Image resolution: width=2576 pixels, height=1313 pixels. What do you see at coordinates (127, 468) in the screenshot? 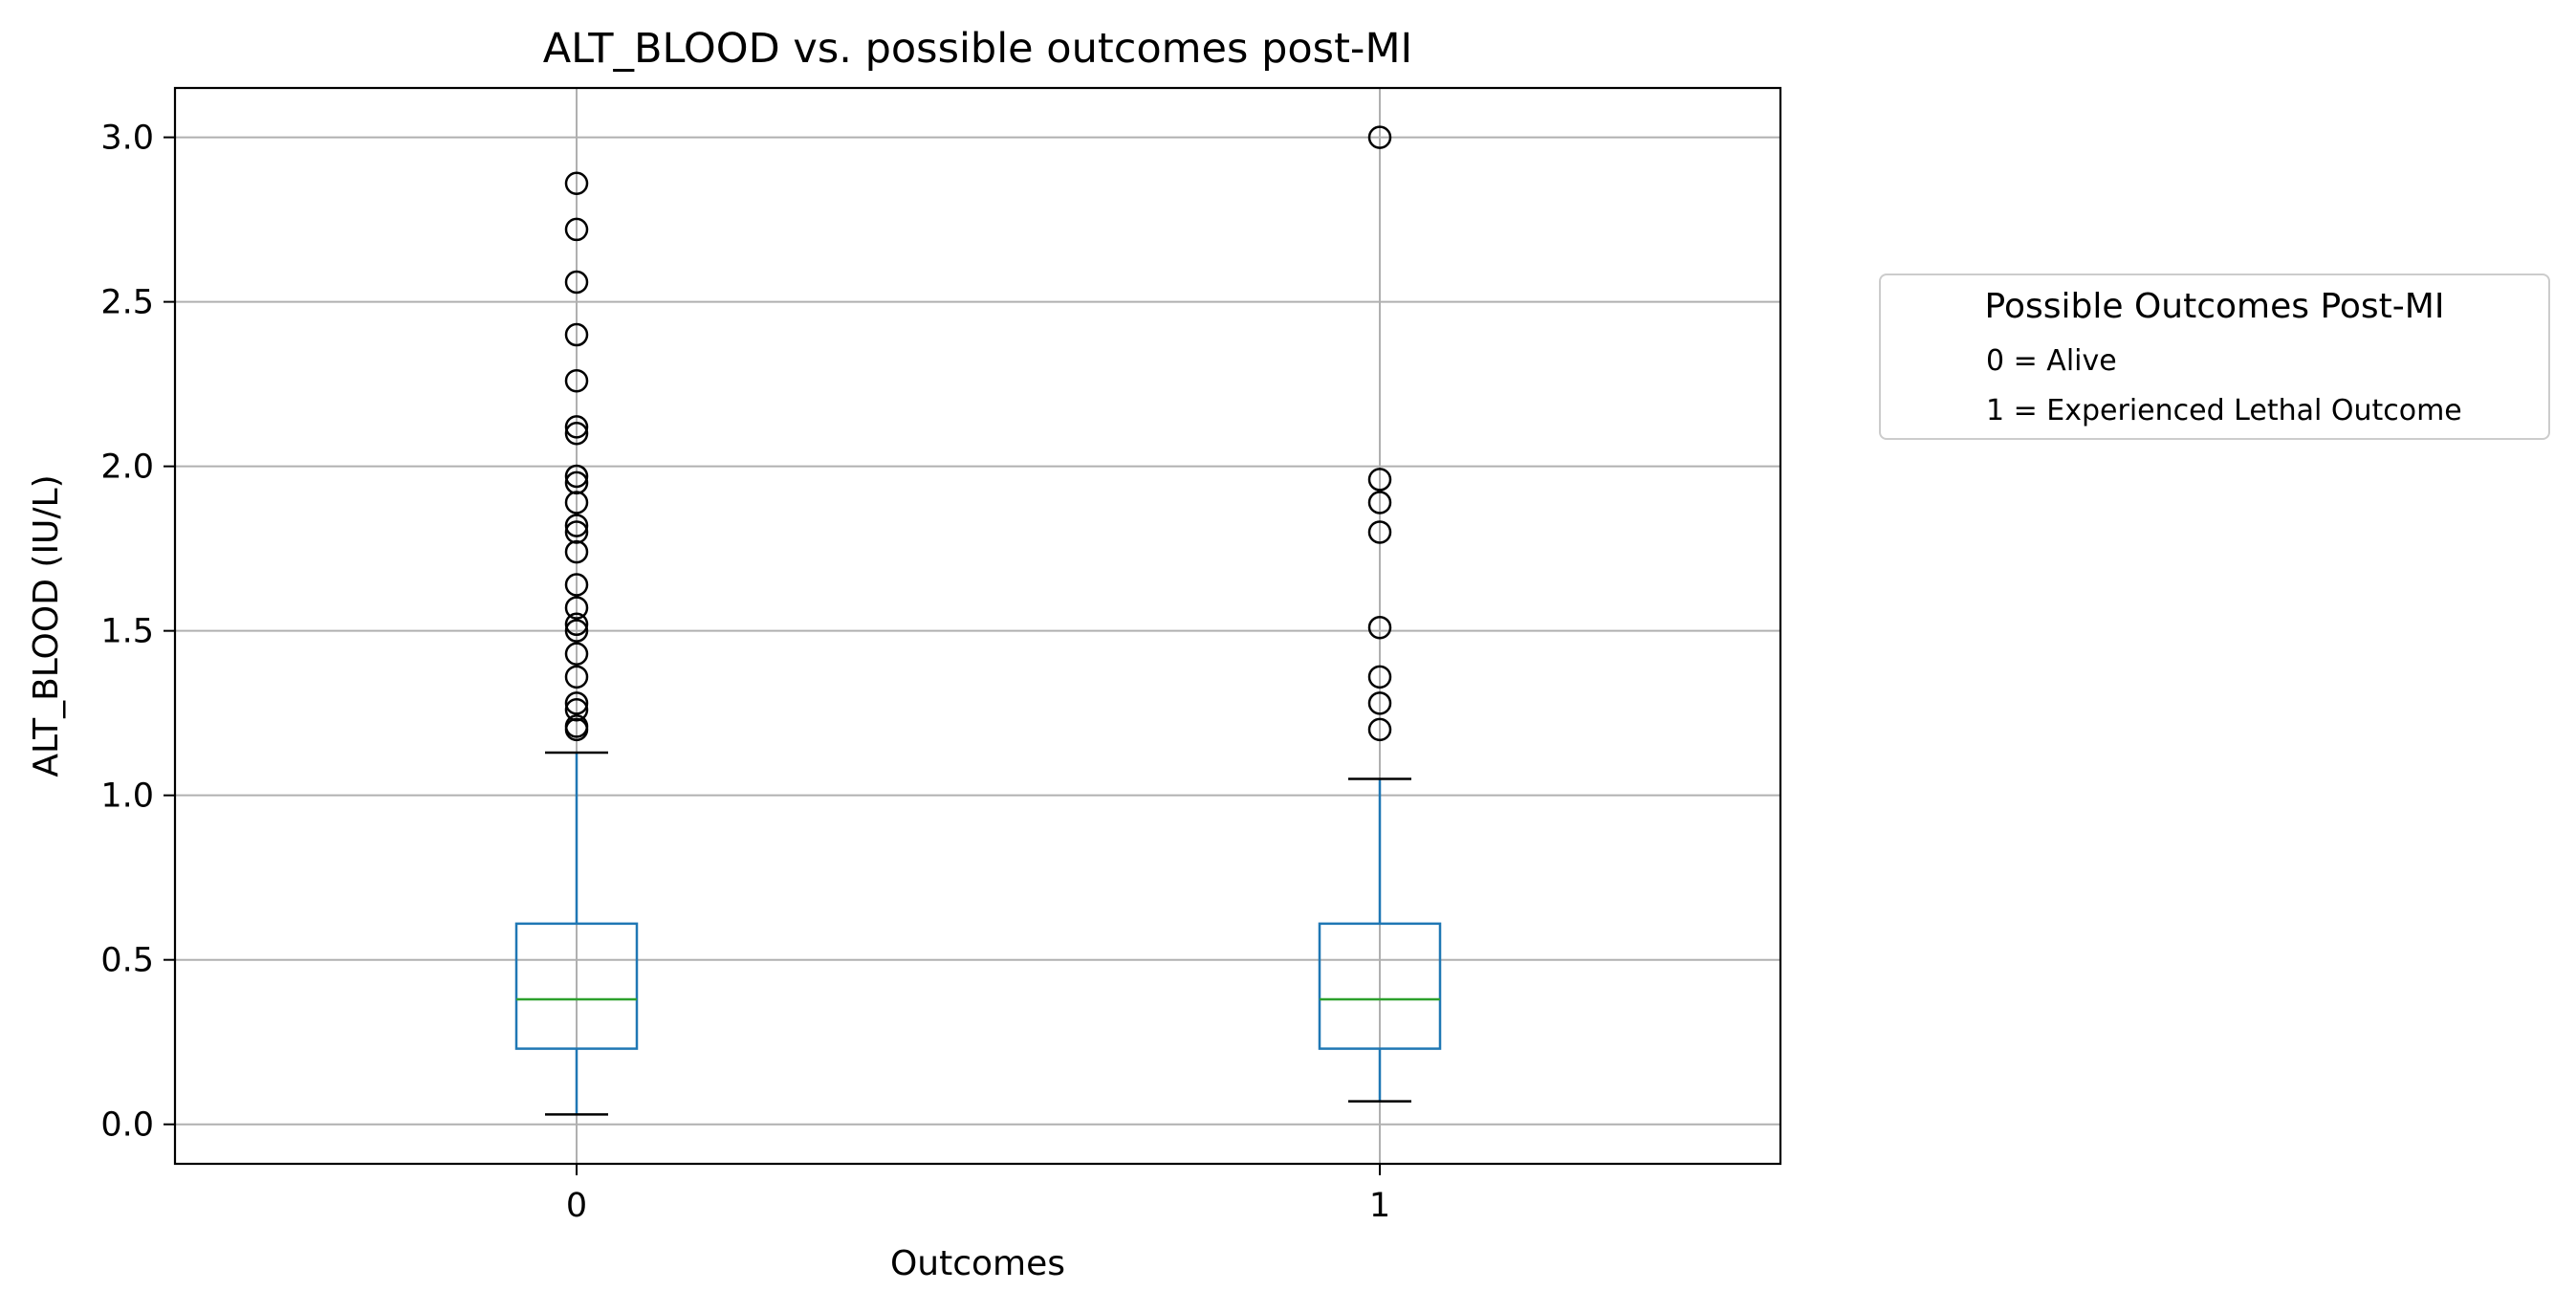
I see `y-tick-label: 2.0` at bounding box center [127, 468].